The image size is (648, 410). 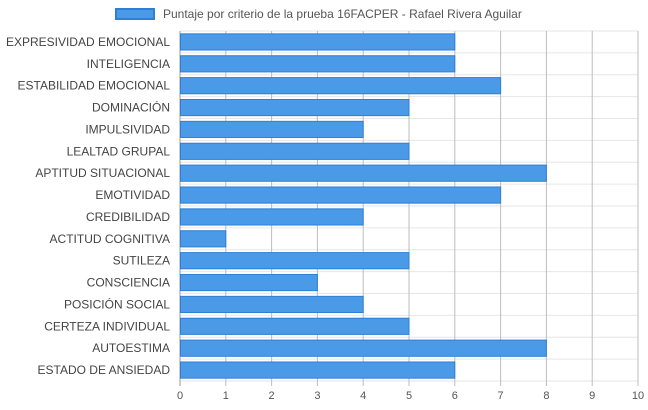 What do you see at coordinates (110, 239) in the screenshot?
I see `category-label: ACTITUD COGNITIVA` at bounding box center [110, 239].